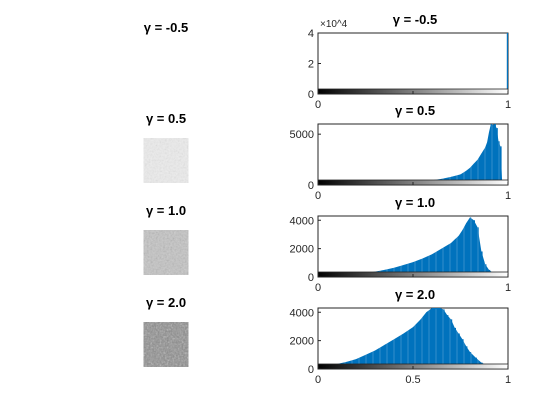 This screenshot has height=420, width=560. What do you see at coordinates (507, 63) in the screenshot?
I see `histogram-bar` at bounding box center [507, 63].